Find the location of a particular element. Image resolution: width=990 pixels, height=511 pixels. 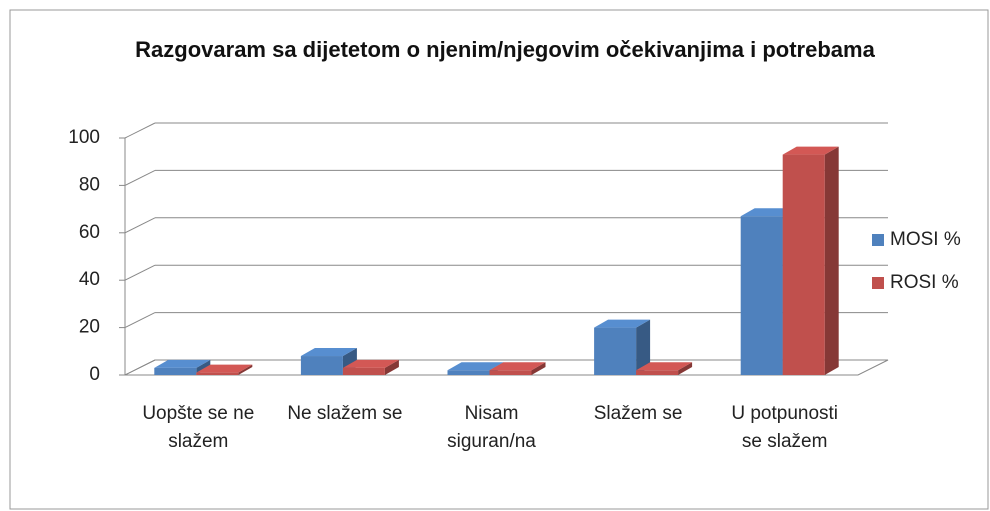

y-tick-label: 0 is located at coordinates (94, 374).